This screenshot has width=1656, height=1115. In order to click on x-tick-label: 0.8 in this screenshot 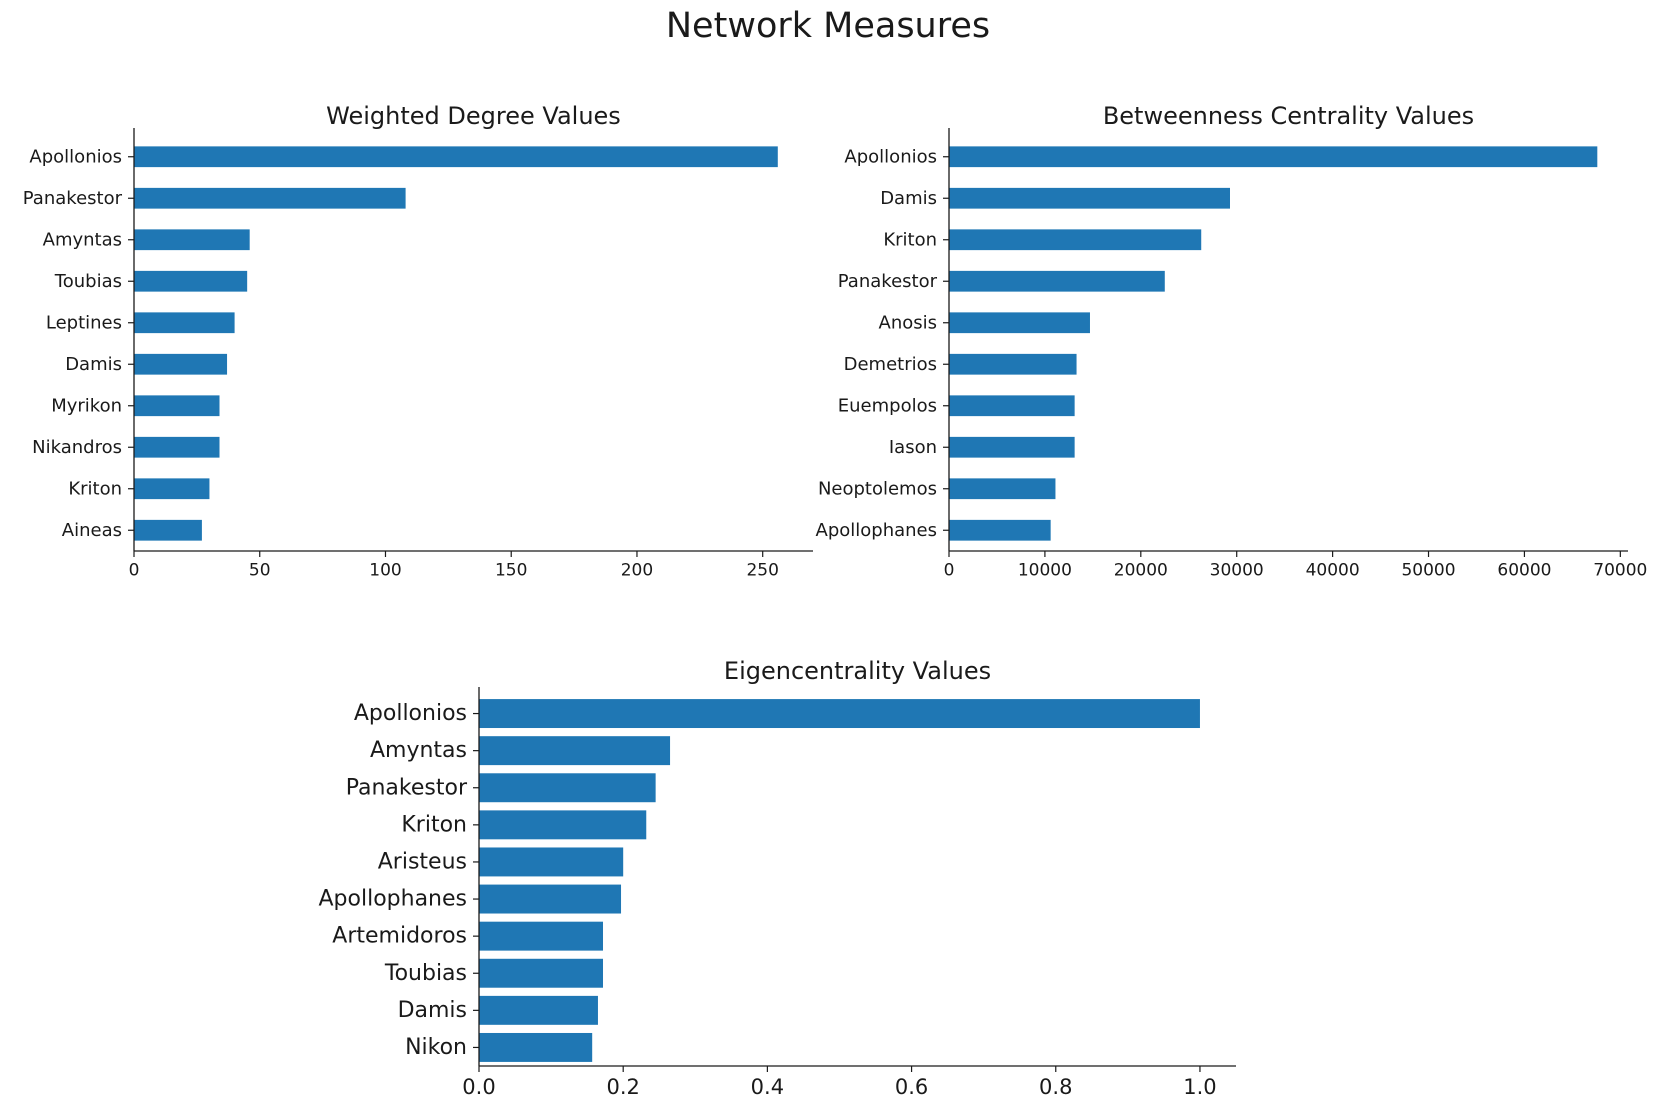, I will do `click(1055, 1087)`.